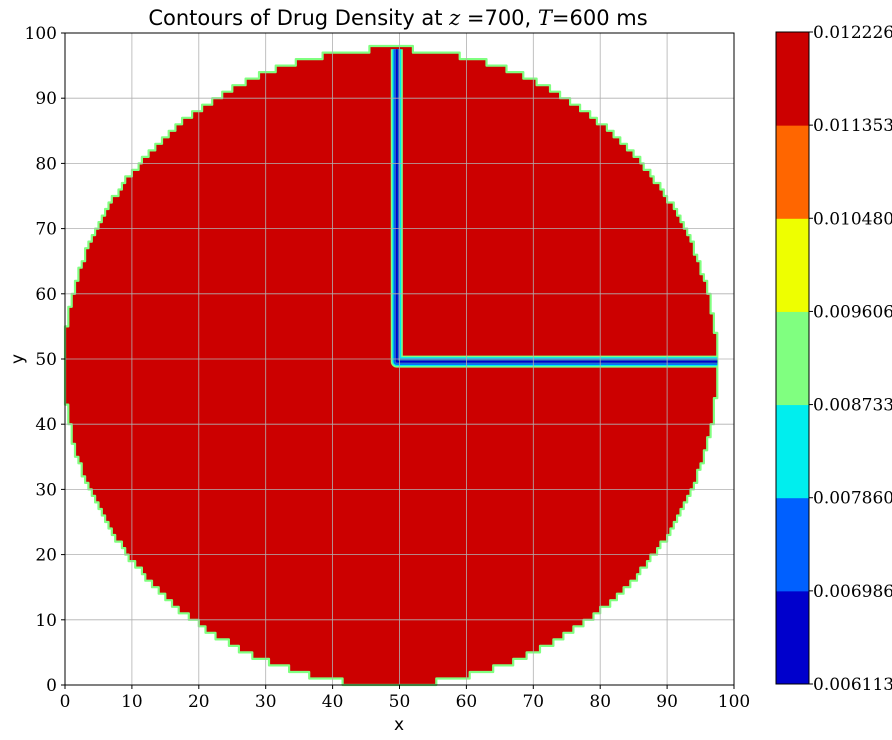 This screenshot has height=740, width=892. What do you see at coordinates (266, 702) in the screenshot?
I see `x-tick-label: 30` at bounding box center [266, 702].